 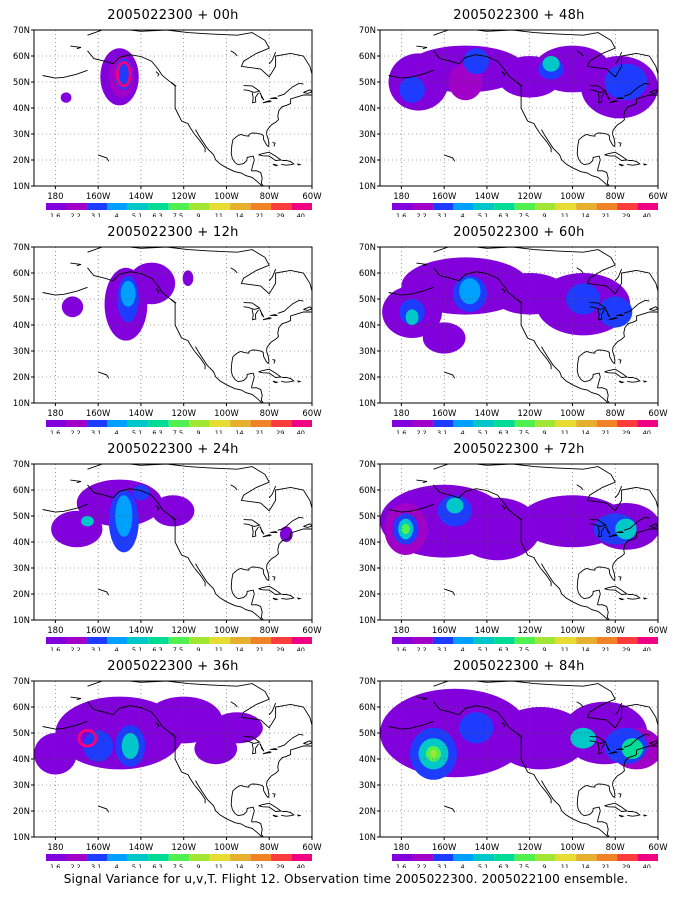 What do you see at coordinates (523, 82) in the screenshot?
I see `variance-field` at bounding box center [523, 82].